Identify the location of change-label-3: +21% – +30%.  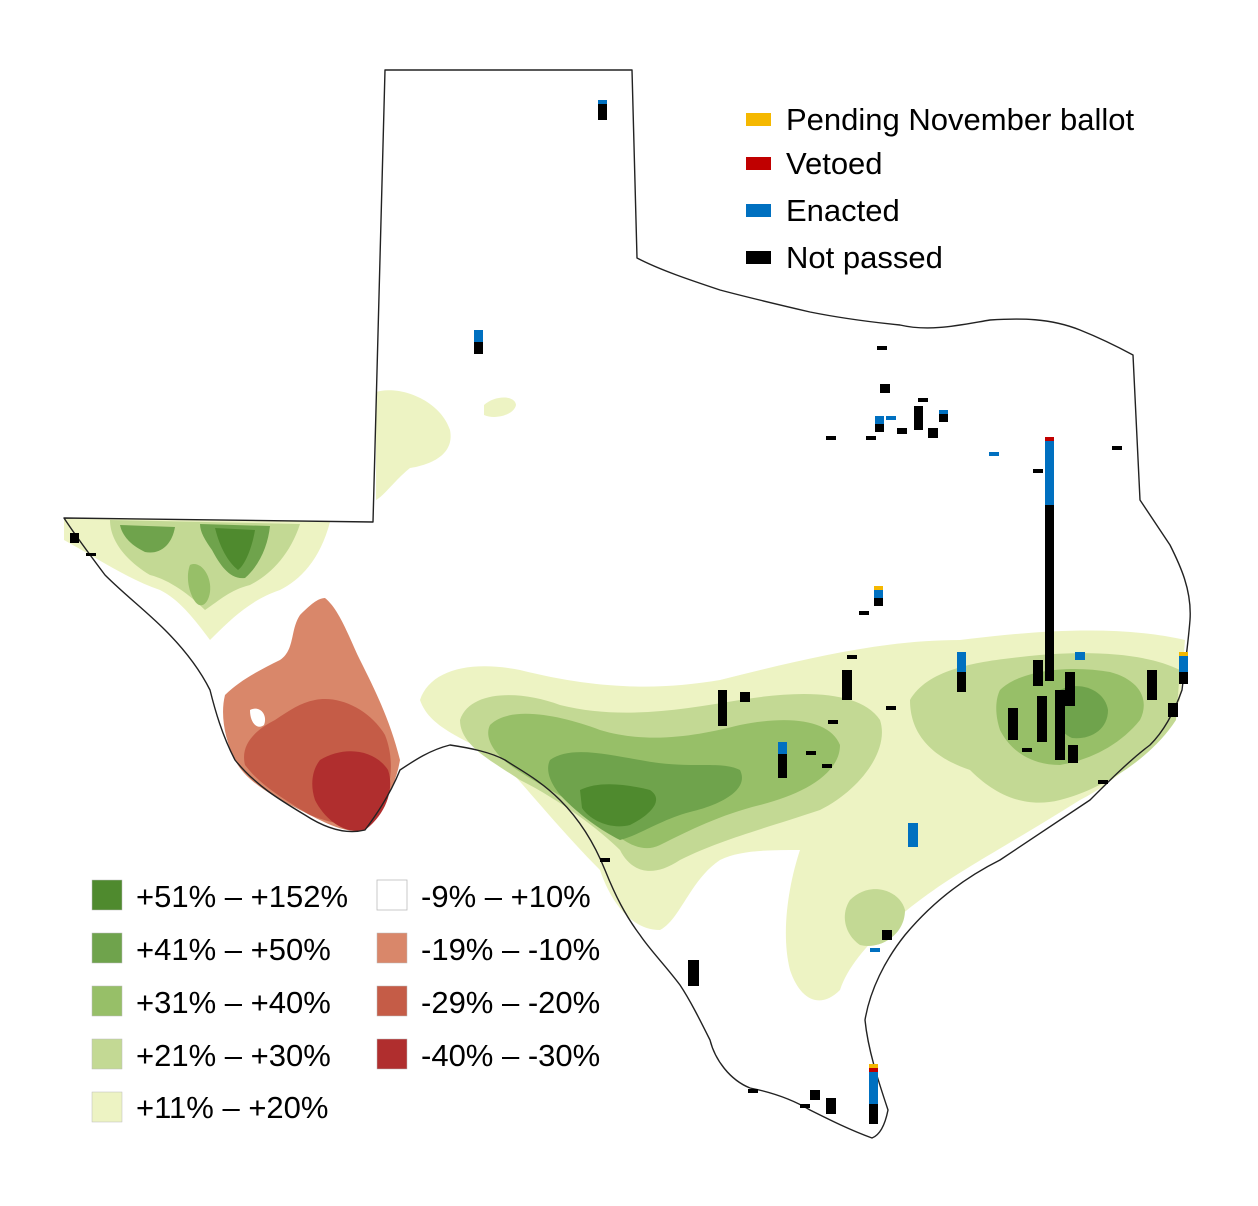
(233, 1055).